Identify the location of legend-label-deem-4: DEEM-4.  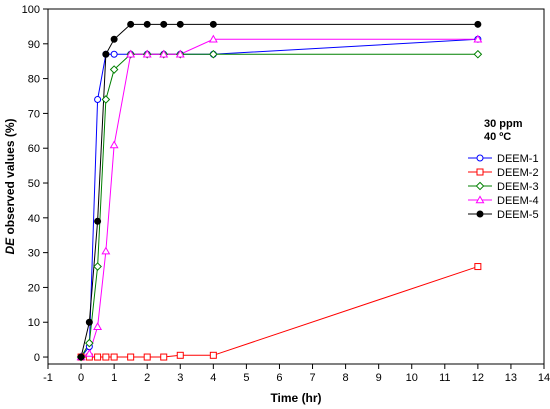
(518, 201).